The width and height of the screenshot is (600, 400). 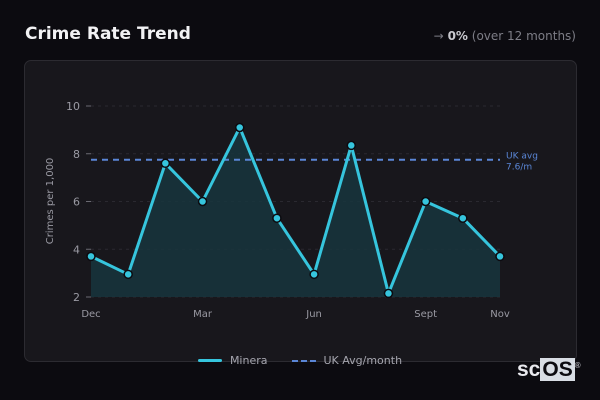 I want to click on y-axis-label: Crimes per 1,000, so click(x=50, y=201).